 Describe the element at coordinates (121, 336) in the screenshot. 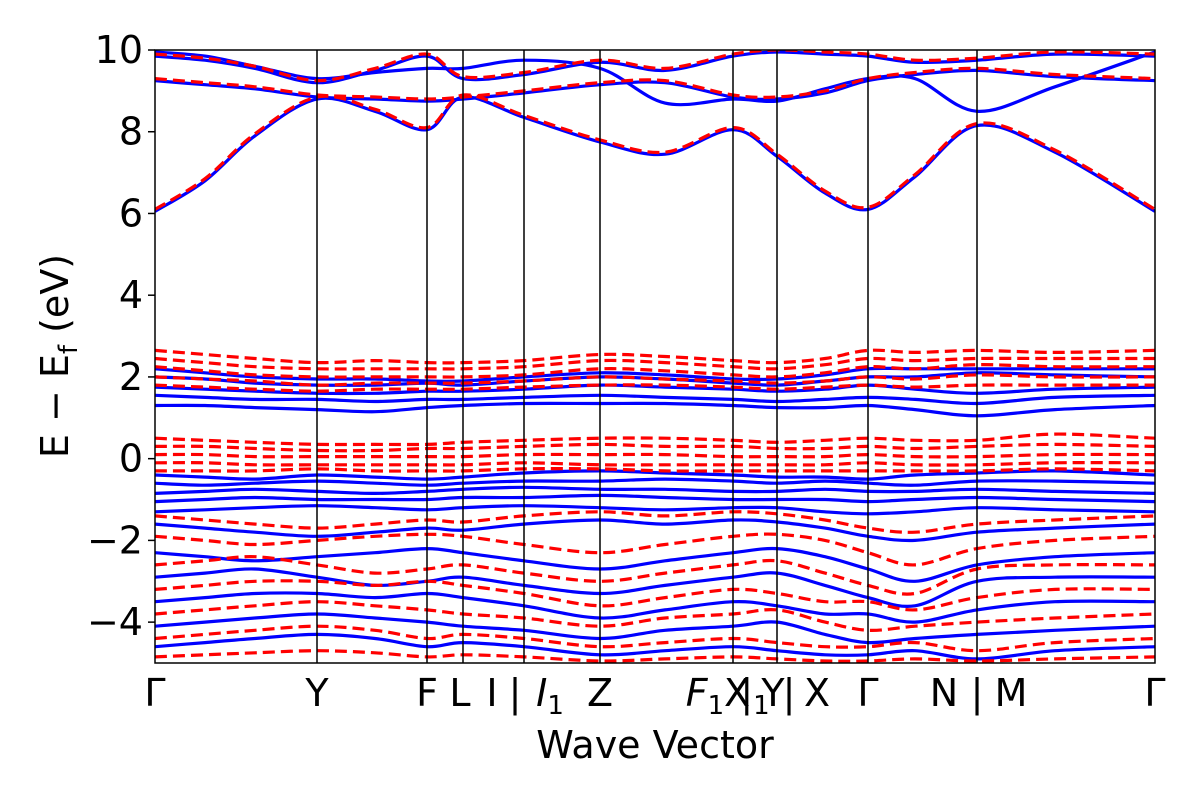

I see `y-ticks: −4 −2 0 2 4 6 8 10` at that location.